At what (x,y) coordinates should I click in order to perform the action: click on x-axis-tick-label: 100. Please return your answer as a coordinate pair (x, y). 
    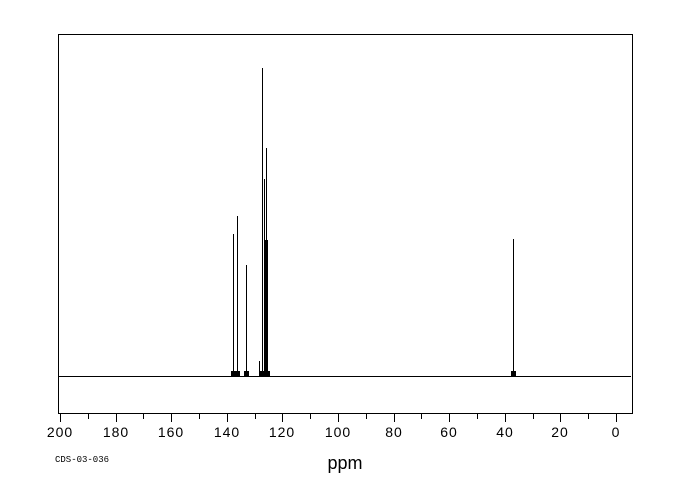
    Looking at the image, I should click on (338, 432).